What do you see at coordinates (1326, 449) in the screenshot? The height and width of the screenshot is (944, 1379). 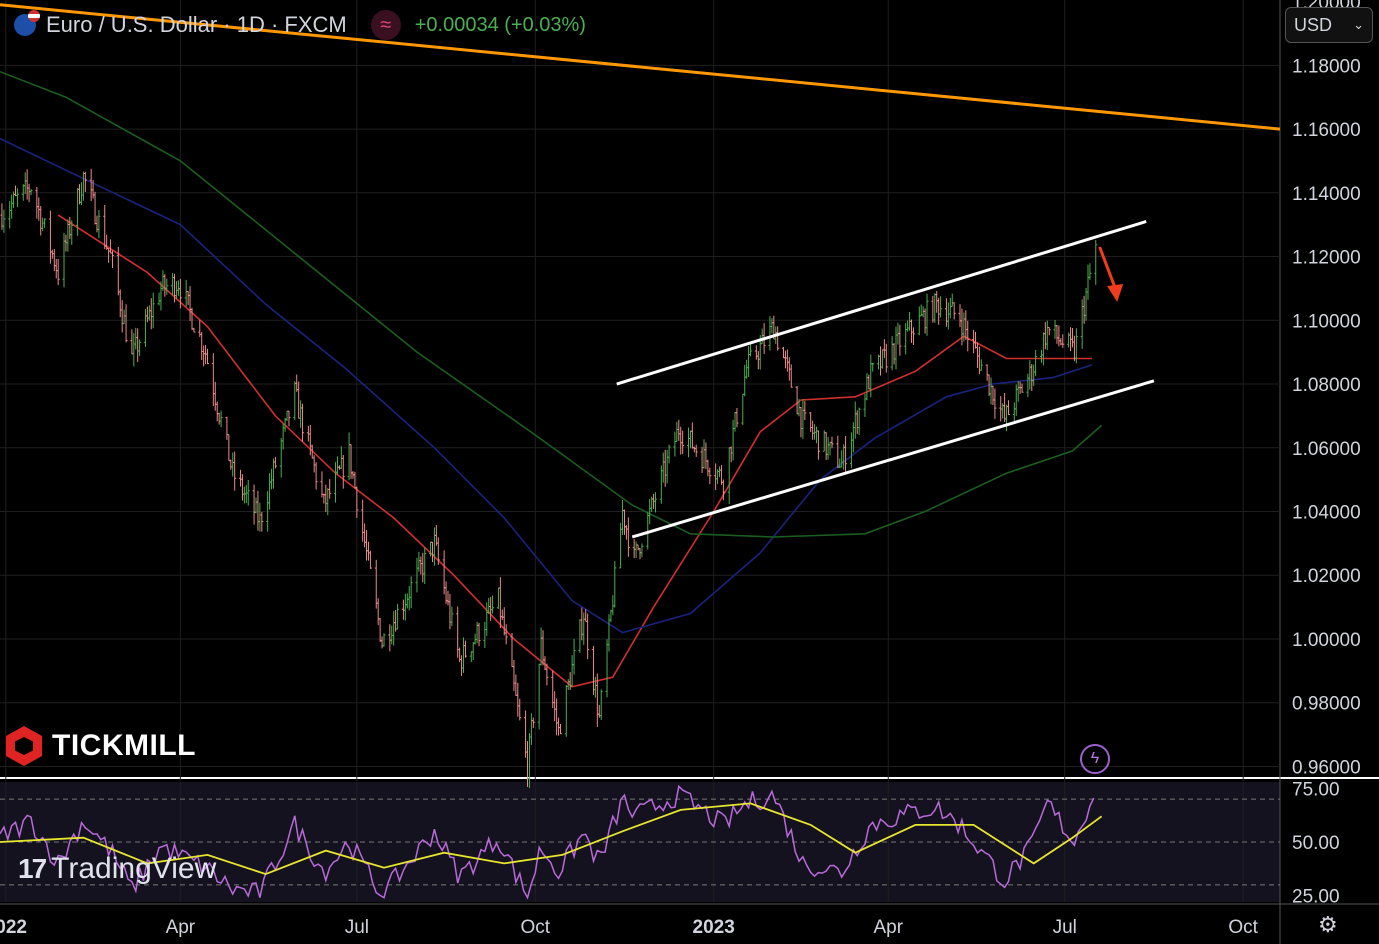 I see `price-tick-label: 1.06000` at bounding box center [1326, 449].